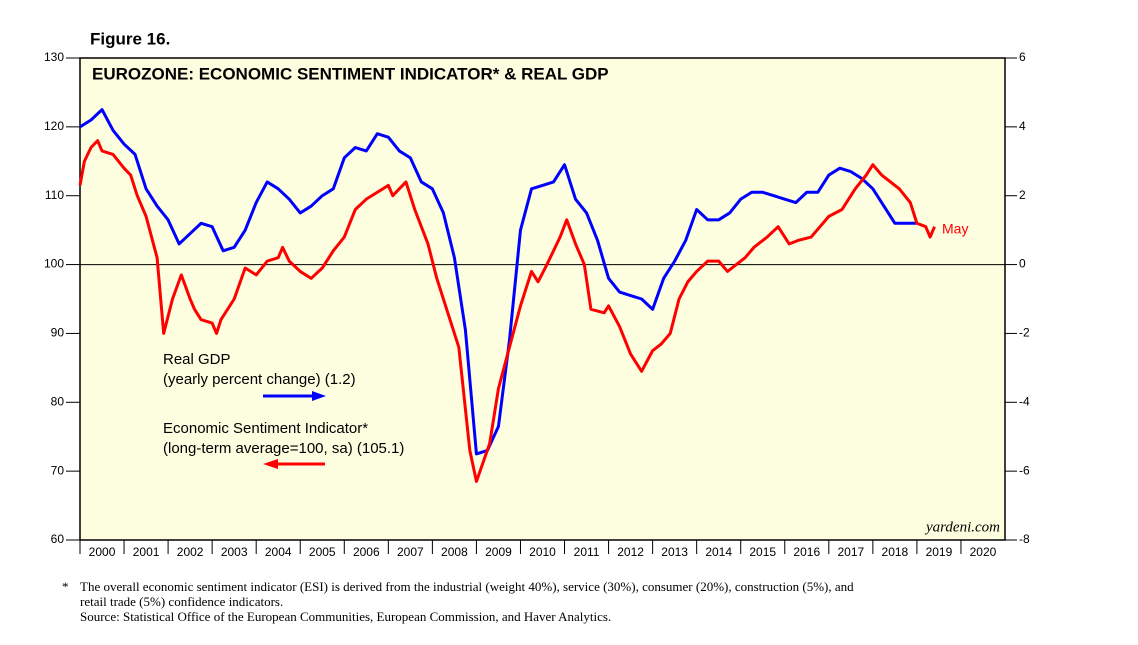  Describe the element at coordinates (58, 333) in the screenshot. I see `y-tick-label: 90` at that location.